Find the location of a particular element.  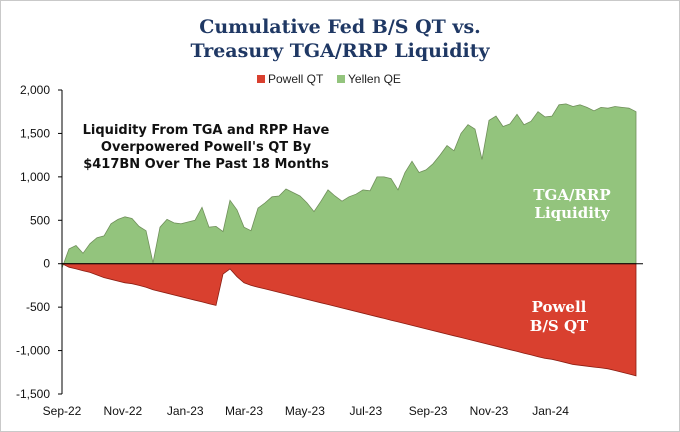

x-tick-label: Nov-22 is located at coordinates (123, 411).